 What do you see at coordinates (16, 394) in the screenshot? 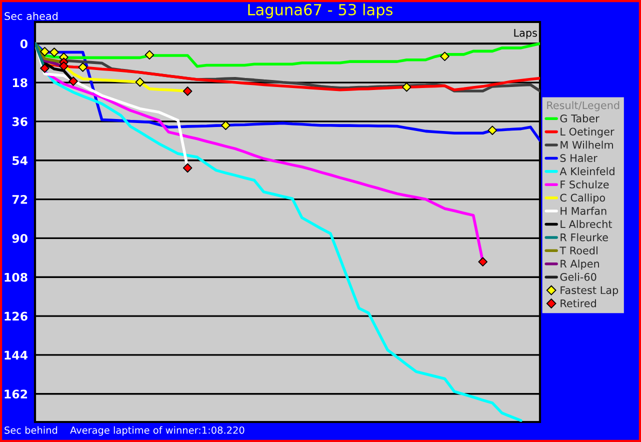
I see `y-tick-label: 162` at bounding box center [16, 394].